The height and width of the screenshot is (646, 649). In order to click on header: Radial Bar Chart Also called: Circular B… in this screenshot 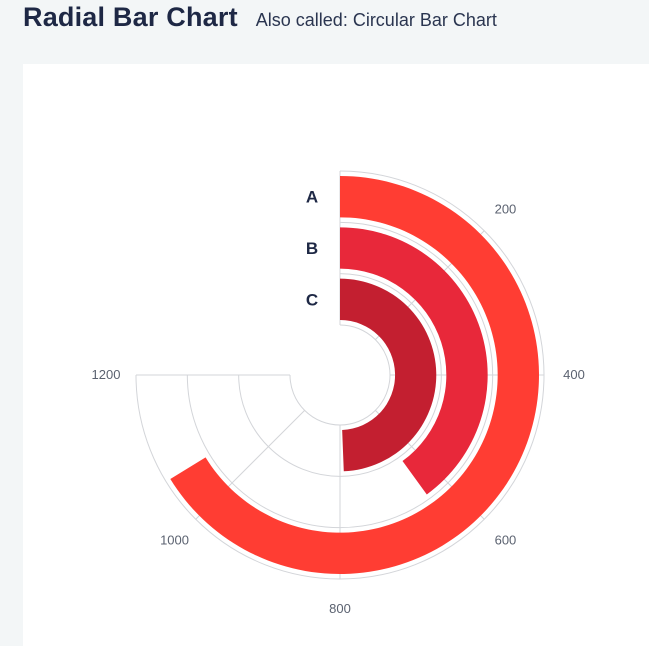, I will do `click(260, 17)`.